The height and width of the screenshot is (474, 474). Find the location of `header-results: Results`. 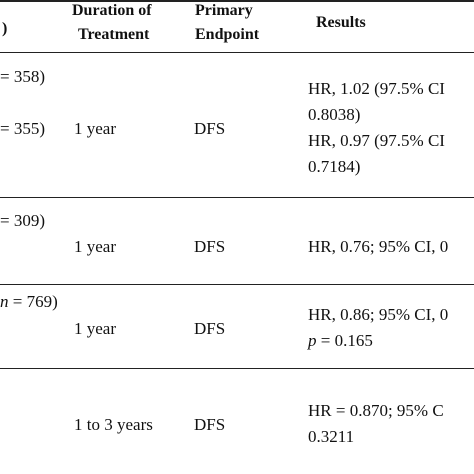

header-results: Results is located at coordinates (341, 22).